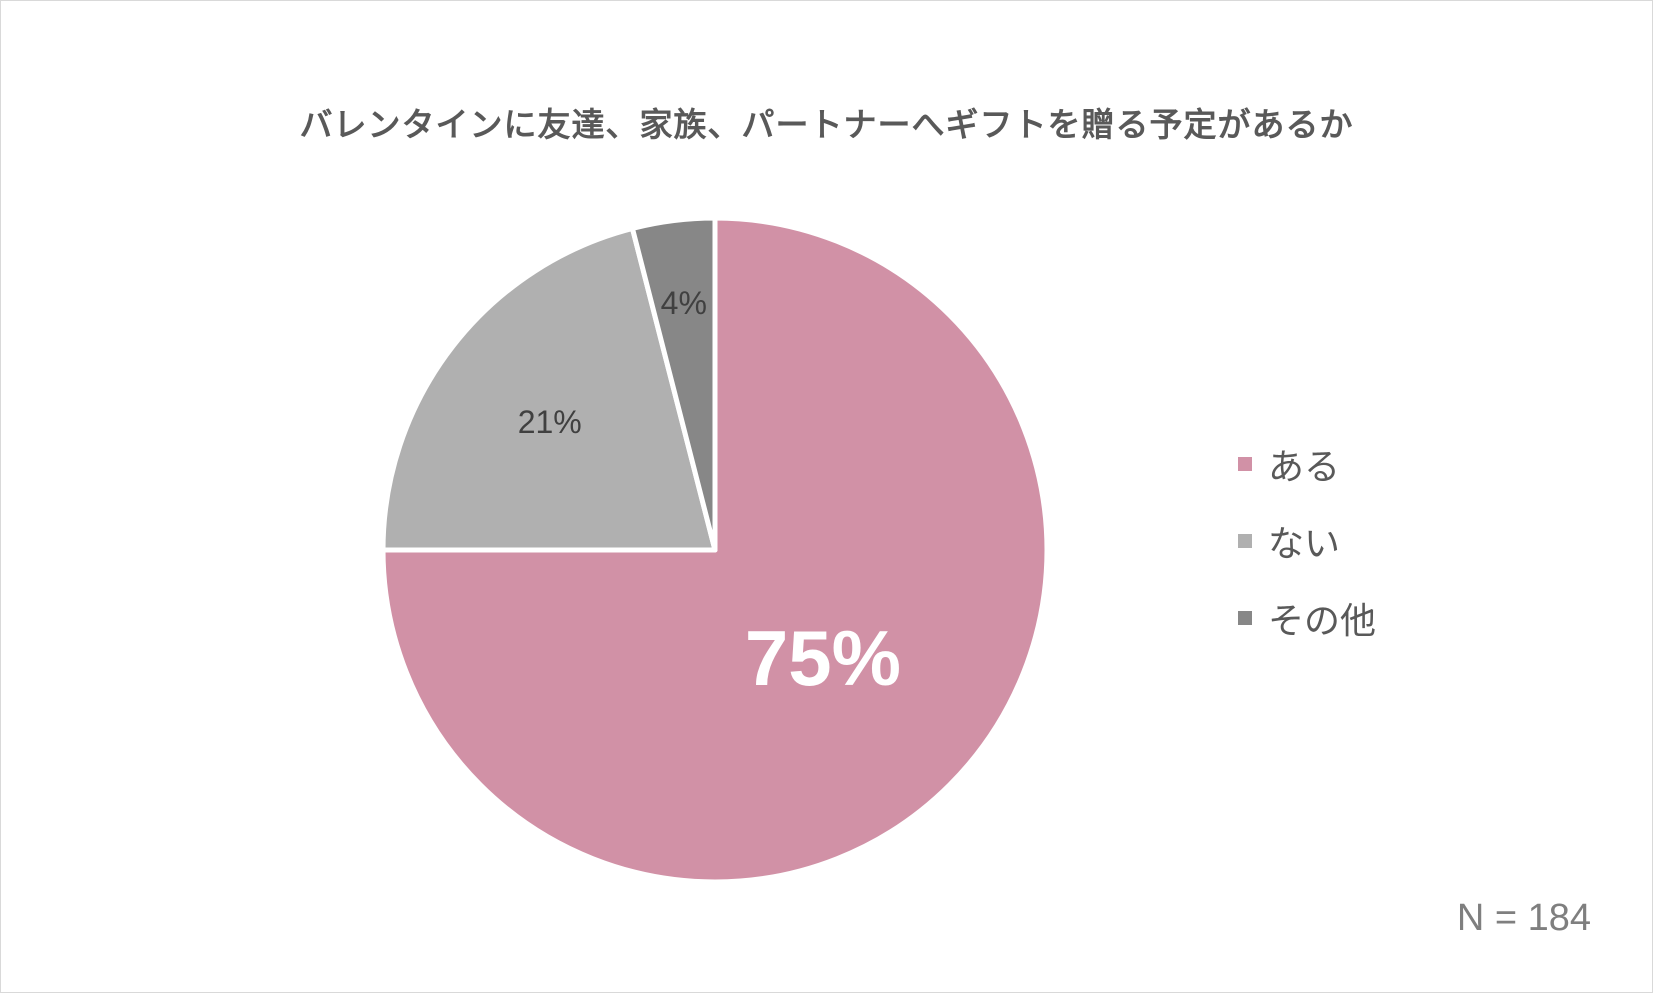 This screenshot has width=1653, height=993. I want to click on legend-item-3: その他, so click(1307, 619).